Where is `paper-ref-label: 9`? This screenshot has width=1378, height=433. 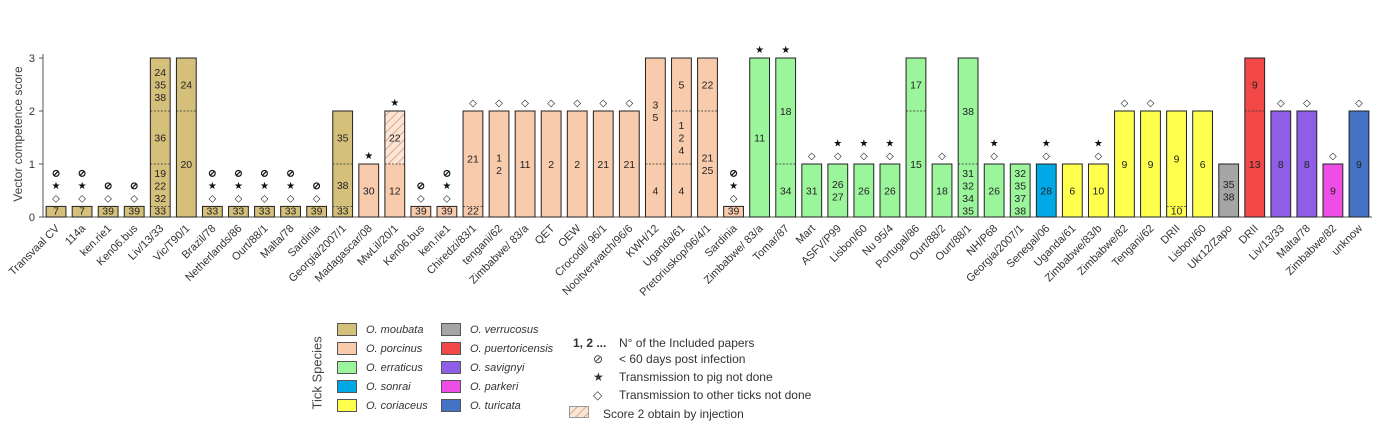 paper-ref-label: 9 is located at coordinates (1151, 165).